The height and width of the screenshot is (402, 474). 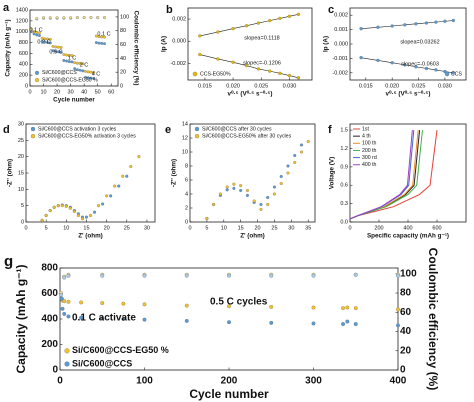 I want to click on x-tick-label: 0.015, so click(x=366, y=87).